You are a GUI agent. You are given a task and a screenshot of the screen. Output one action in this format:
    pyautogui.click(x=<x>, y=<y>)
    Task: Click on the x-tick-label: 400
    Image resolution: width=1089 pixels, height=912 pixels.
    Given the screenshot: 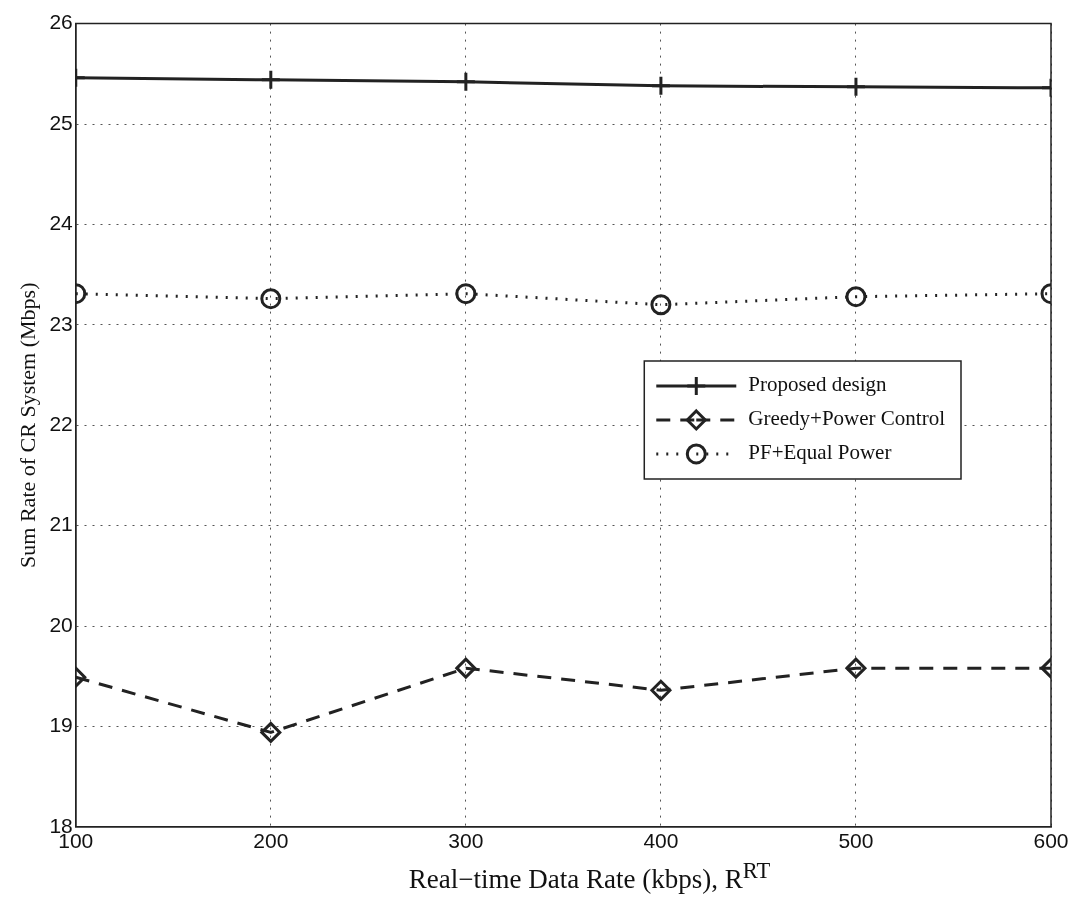 What is the action you would take?
    pyautogui.click(x=661, y=841)
    